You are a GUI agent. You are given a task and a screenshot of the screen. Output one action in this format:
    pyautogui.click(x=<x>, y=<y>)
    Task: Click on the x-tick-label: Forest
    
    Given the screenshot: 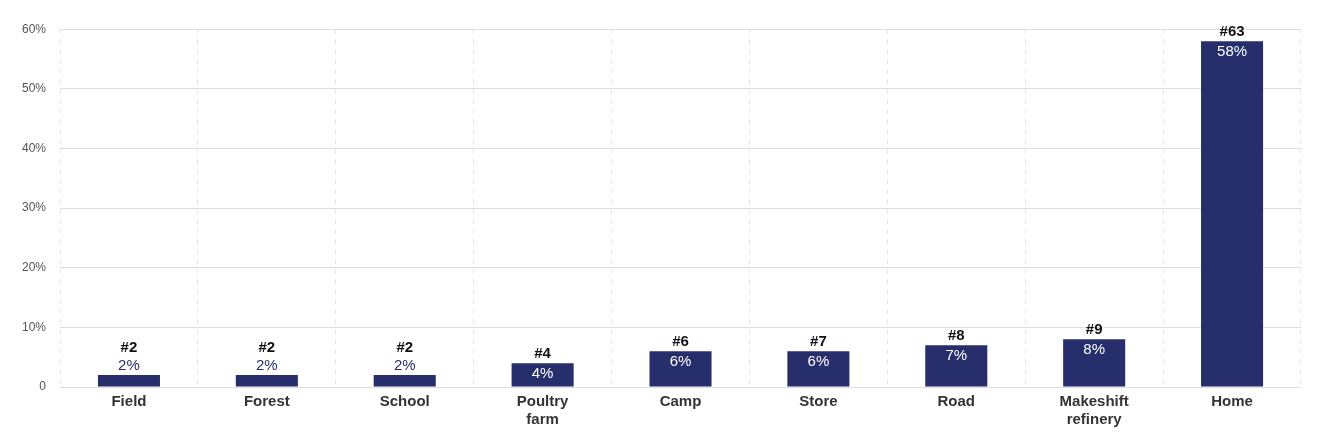 What is the action you would take?
    pyautogui.click(x=266, y=401)
    